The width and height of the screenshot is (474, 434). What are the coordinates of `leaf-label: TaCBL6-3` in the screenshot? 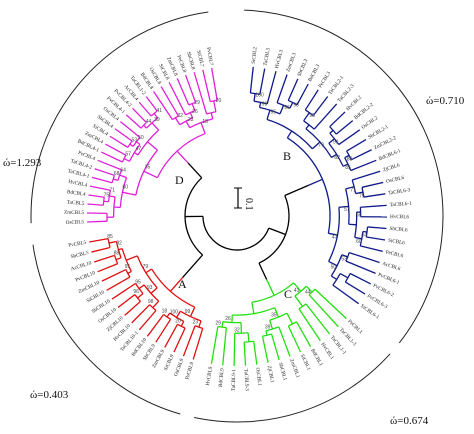 It's located at (399, 191).